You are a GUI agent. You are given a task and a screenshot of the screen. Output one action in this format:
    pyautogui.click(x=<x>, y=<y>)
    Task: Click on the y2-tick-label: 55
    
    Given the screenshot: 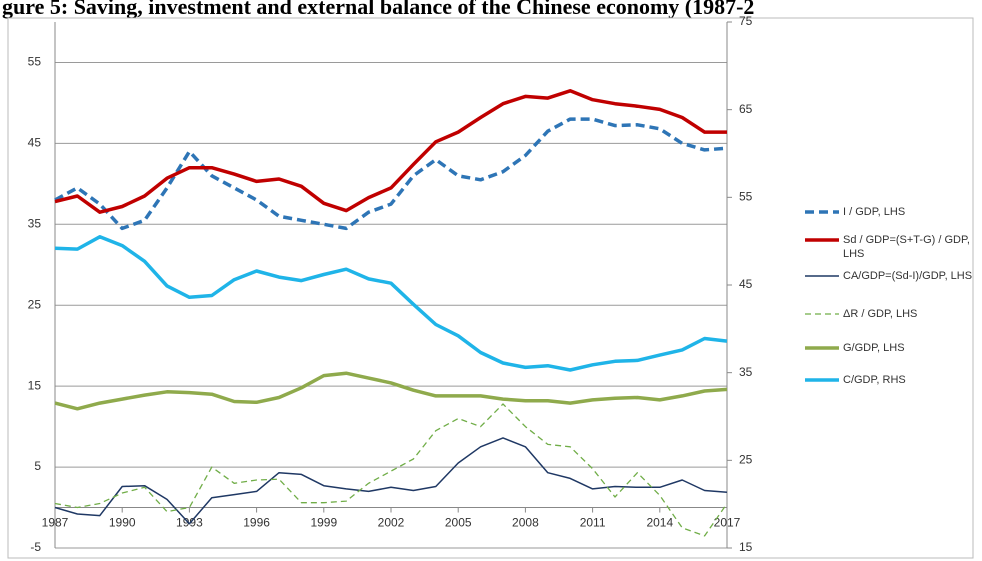 What is the action you would take?
    pyautogui.click(x=746, y=197)
    